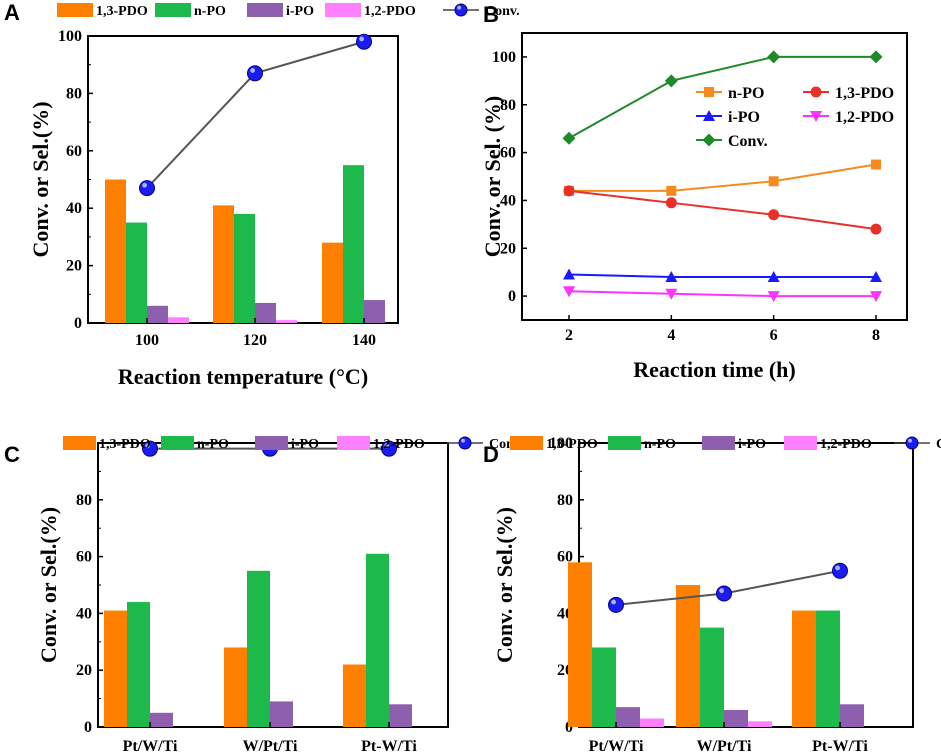 The width and height of the screenshot is (941, 754). What do you see at coordinates (492, 177) in the screenshot?
I see `y-axis-title: Conv. or Sel. (%)` at bounding box center [492, 177].